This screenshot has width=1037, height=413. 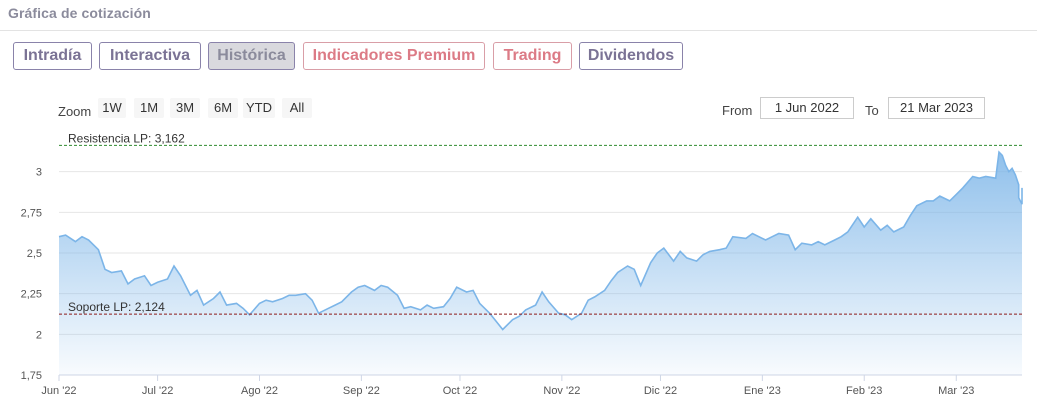 What do you see at coordinates (223, 108) in the screenshot?
I see `zoom-6m-button: 6M` at bounding box center [223, 108].